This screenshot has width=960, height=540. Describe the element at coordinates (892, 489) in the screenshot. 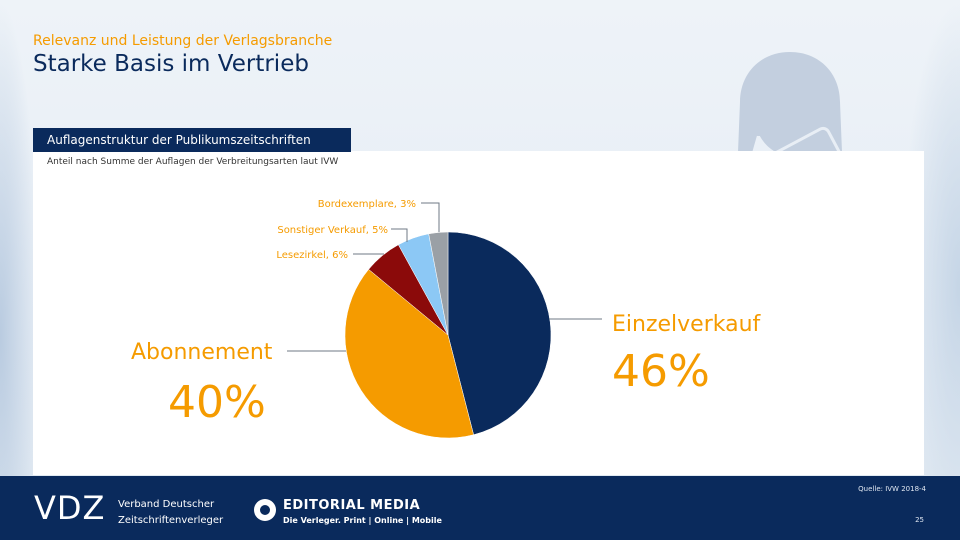

I see `source-note: Quelle: IVW 2018-4` at that location.